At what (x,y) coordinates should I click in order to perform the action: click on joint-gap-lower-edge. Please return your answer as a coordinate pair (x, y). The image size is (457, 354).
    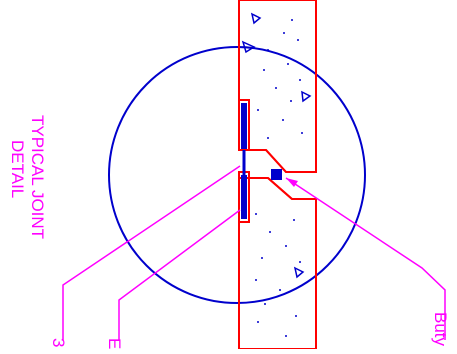
    Looking at the image, I should click on (283, 188).